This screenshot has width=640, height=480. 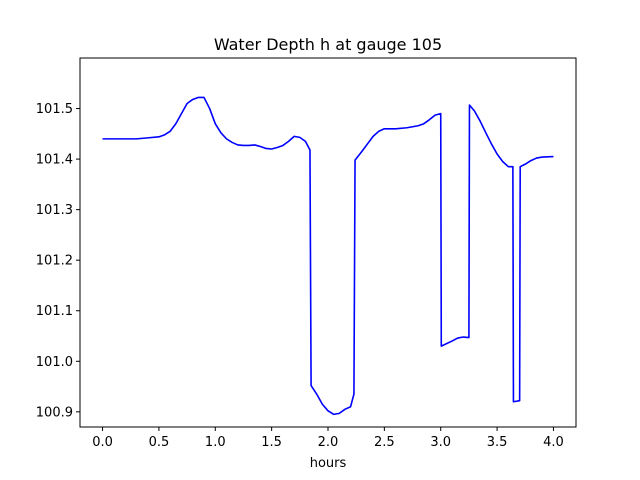 I want to click on y-axis: 100.9 101.0 101.1 101.2 101.3 101.4 101.5, so click(x=58, y=261).